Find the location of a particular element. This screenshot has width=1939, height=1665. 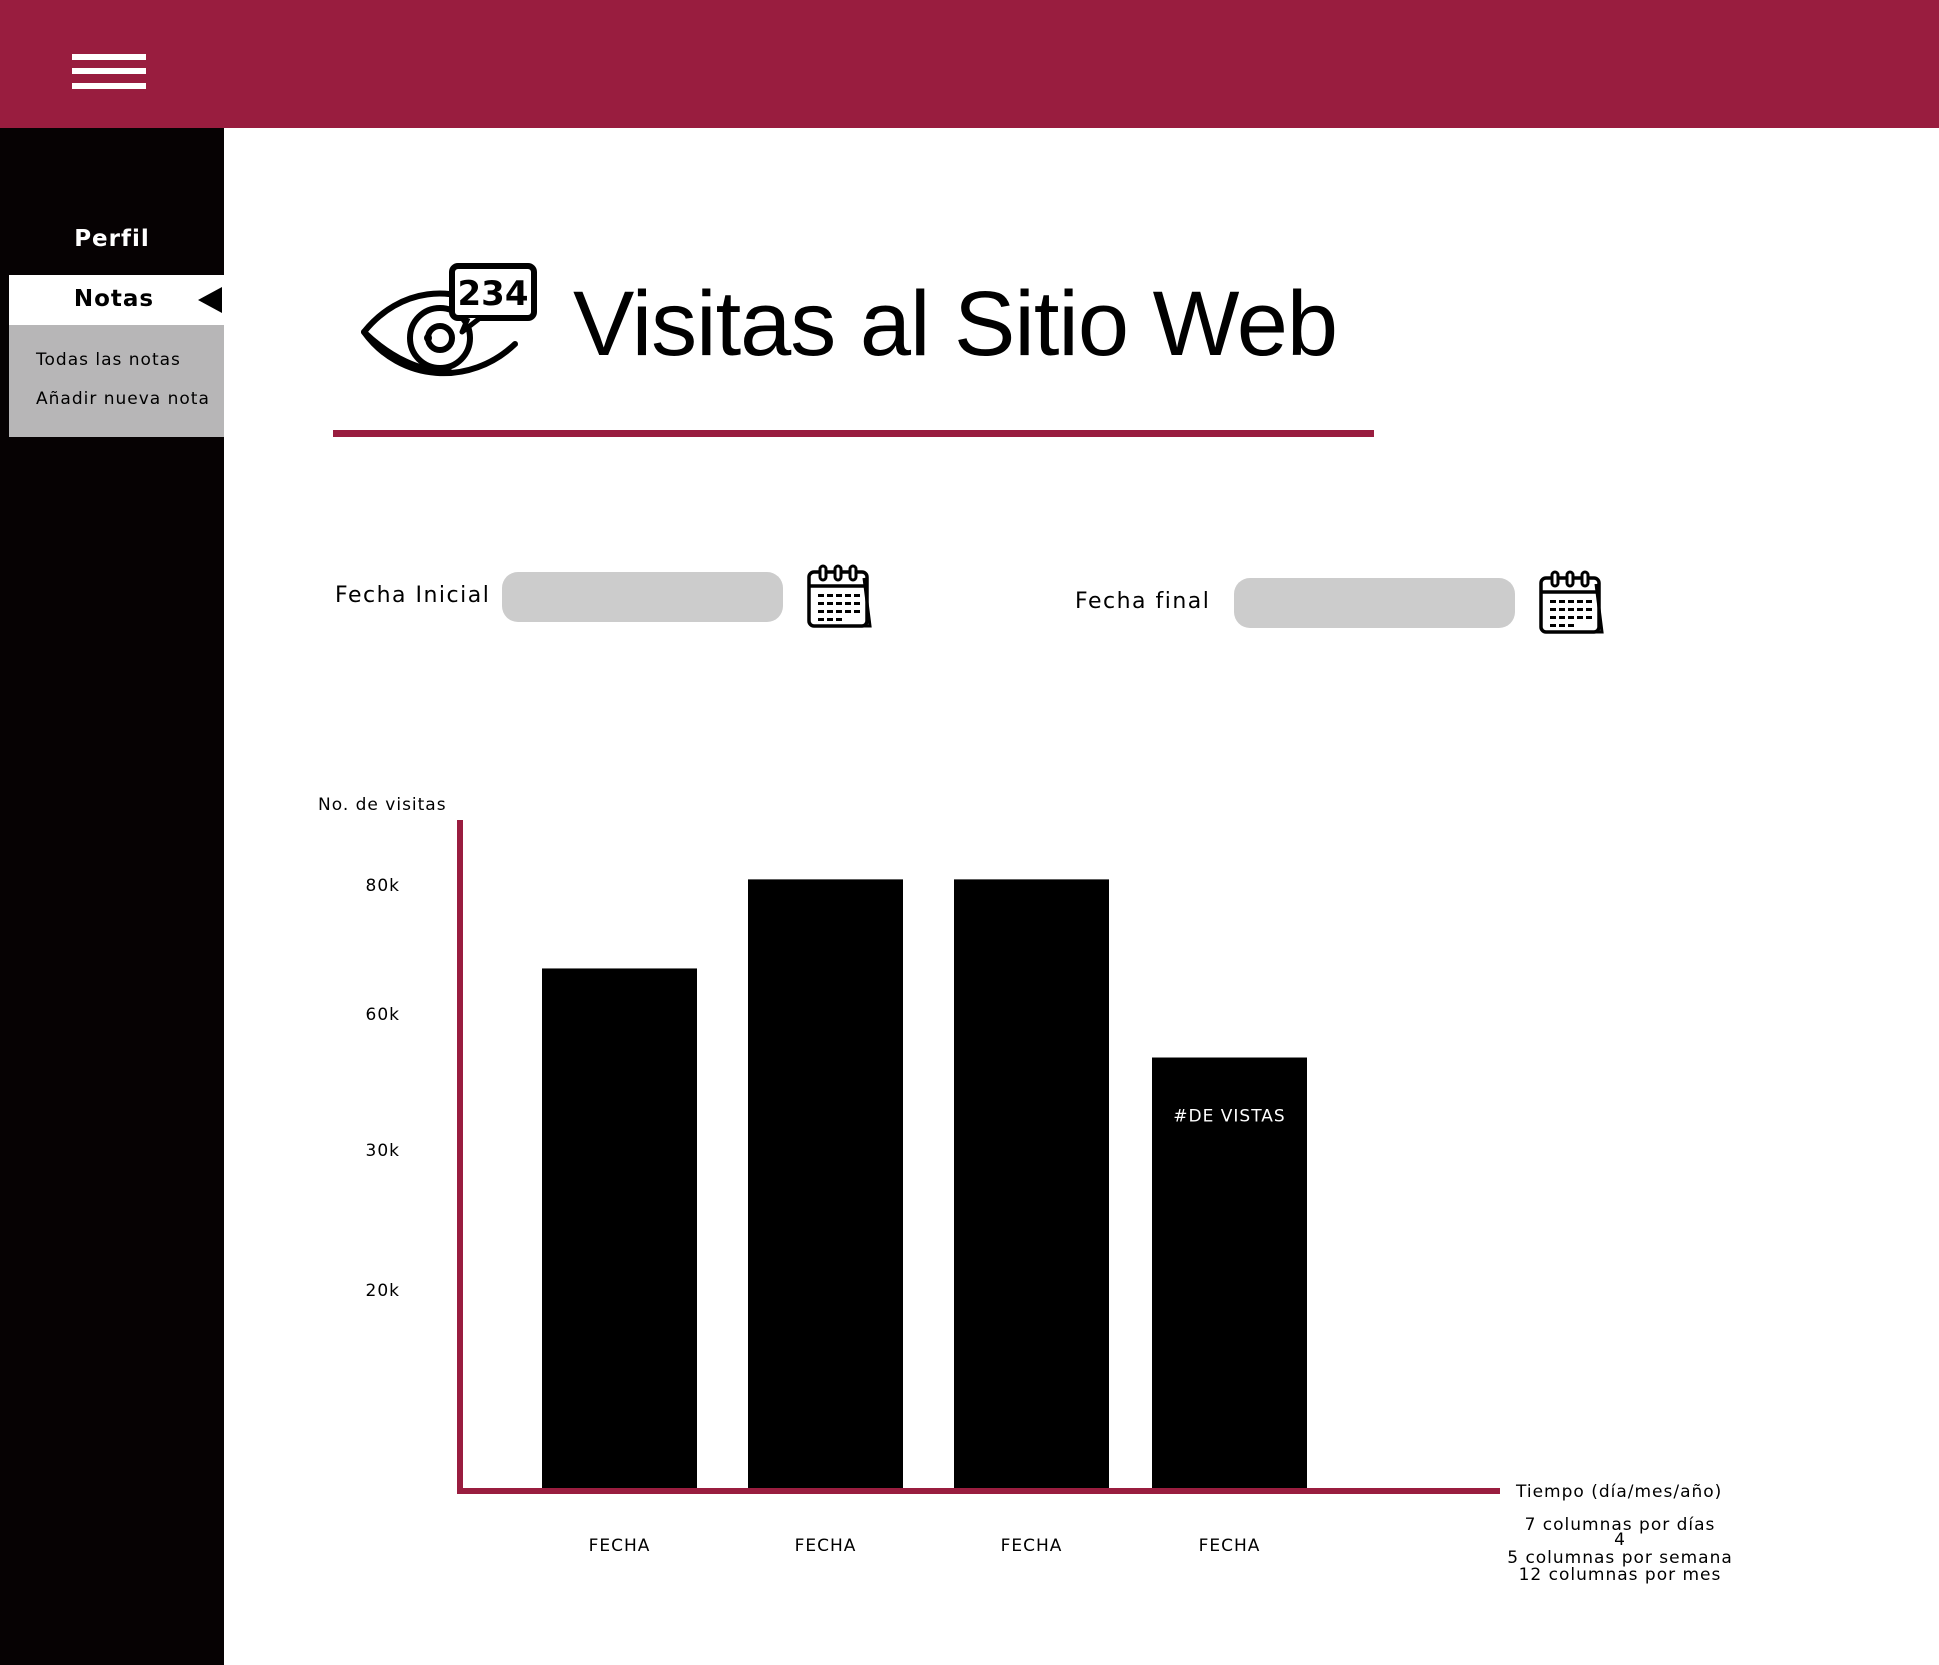

end-calendar-icon is located at coordinates (1572, 603).